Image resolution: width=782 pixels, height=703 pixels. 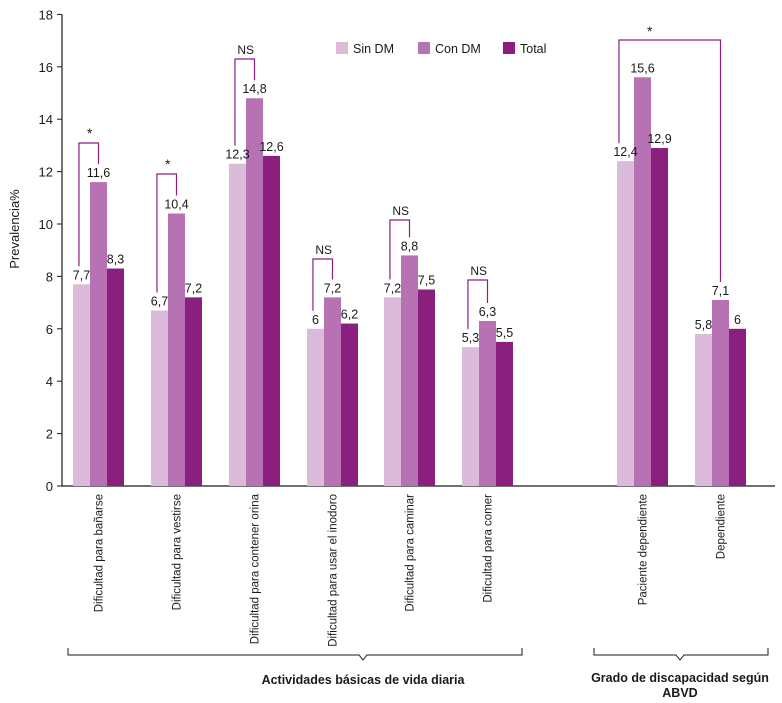 What do you see at coordinates (334, 570) in the screenshot?
I see `category-label: Dificultad para usar el inodoro` at bounding box center [334, 570].